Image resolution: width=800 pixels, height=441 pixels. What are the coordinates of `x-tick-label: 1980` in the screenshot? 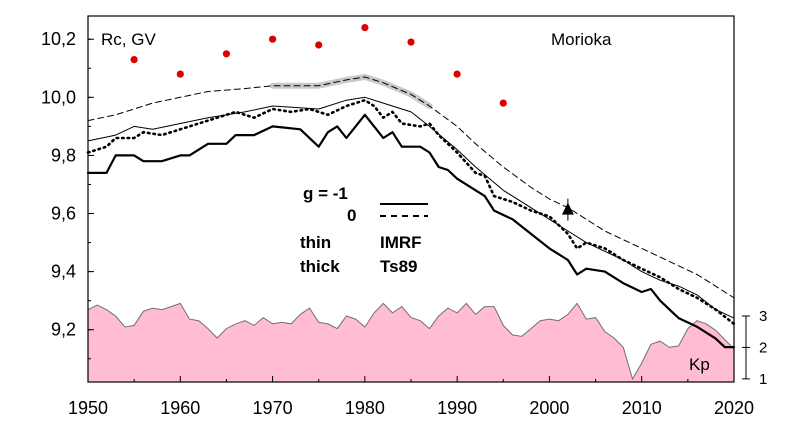 It's located at (365, 408).